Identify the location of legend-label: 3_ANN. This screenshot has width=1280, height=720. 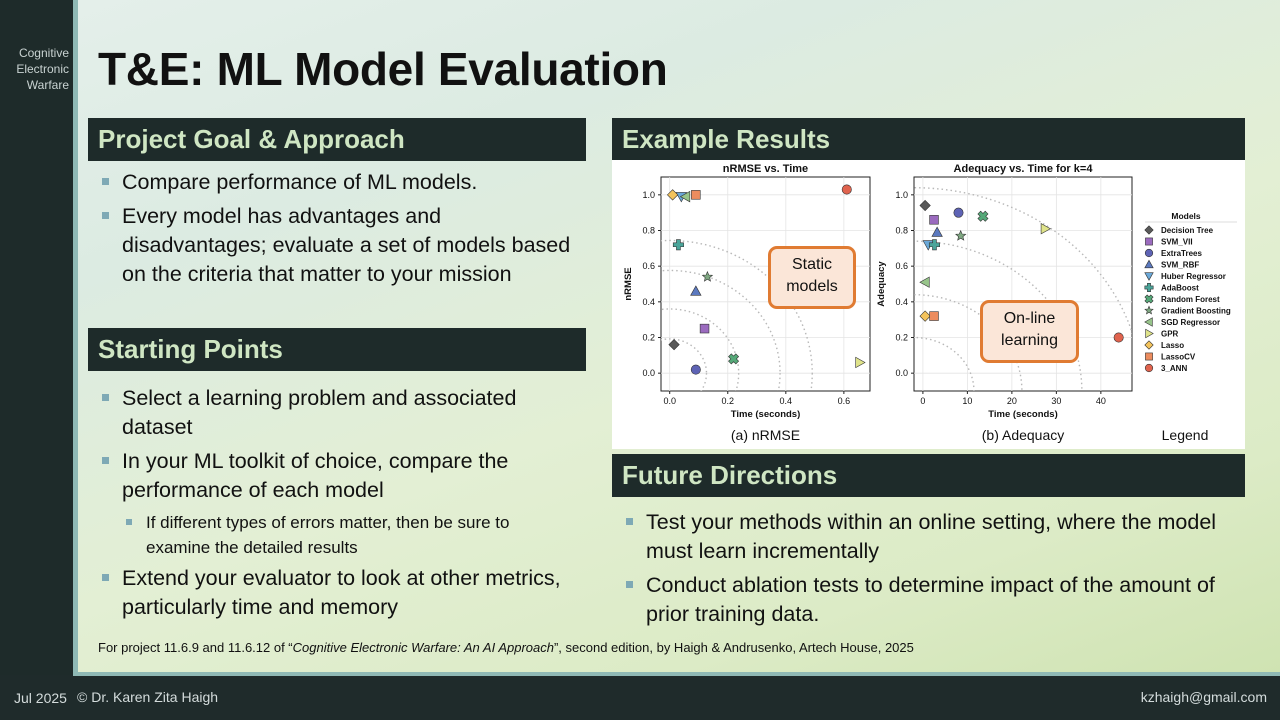
(1174, 368).